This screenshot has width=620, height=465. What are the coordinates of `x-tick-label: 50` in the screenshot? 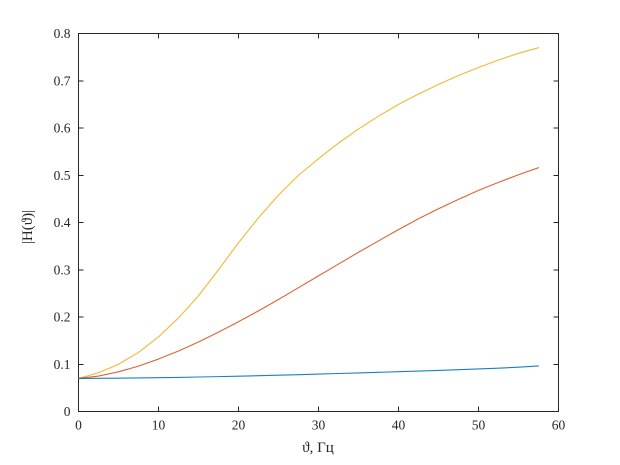 It's located at (479, 425).